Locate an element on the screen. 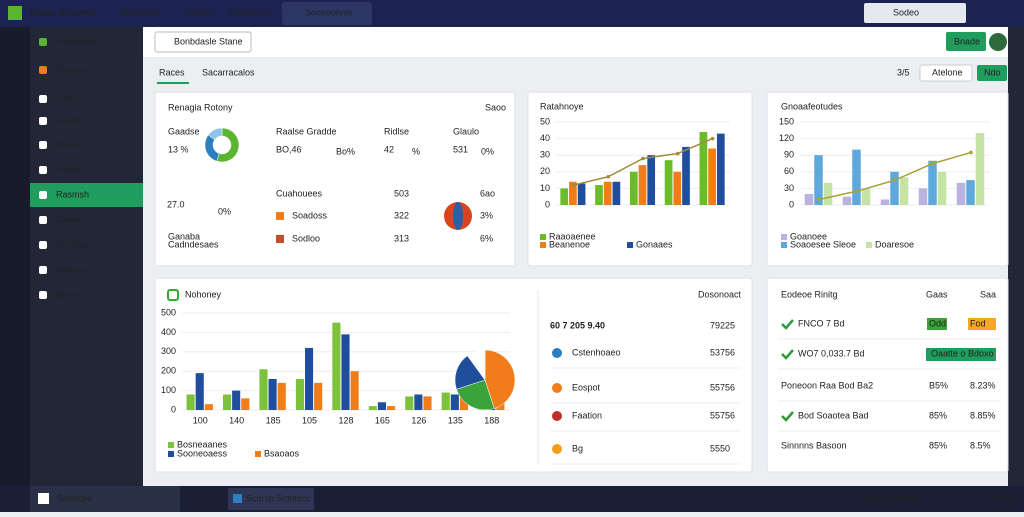 The image size is (1024, 517). big-value: 27.0 is located at coordinates (176, 204).